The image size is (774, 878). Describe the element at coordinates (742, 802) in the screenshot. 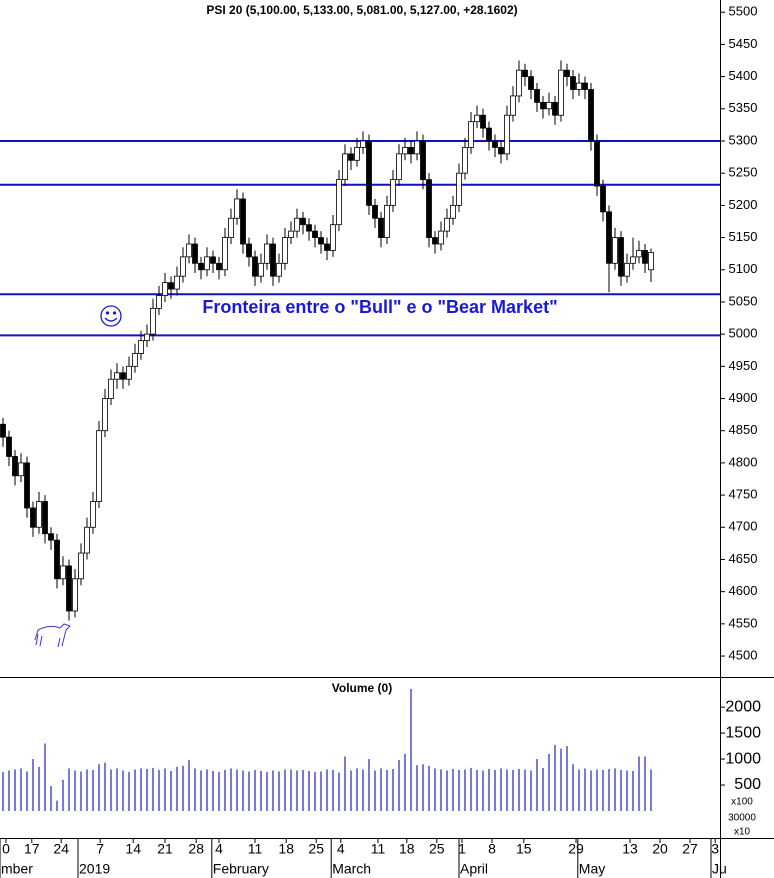

I see `volume-unit: x100` at that location.